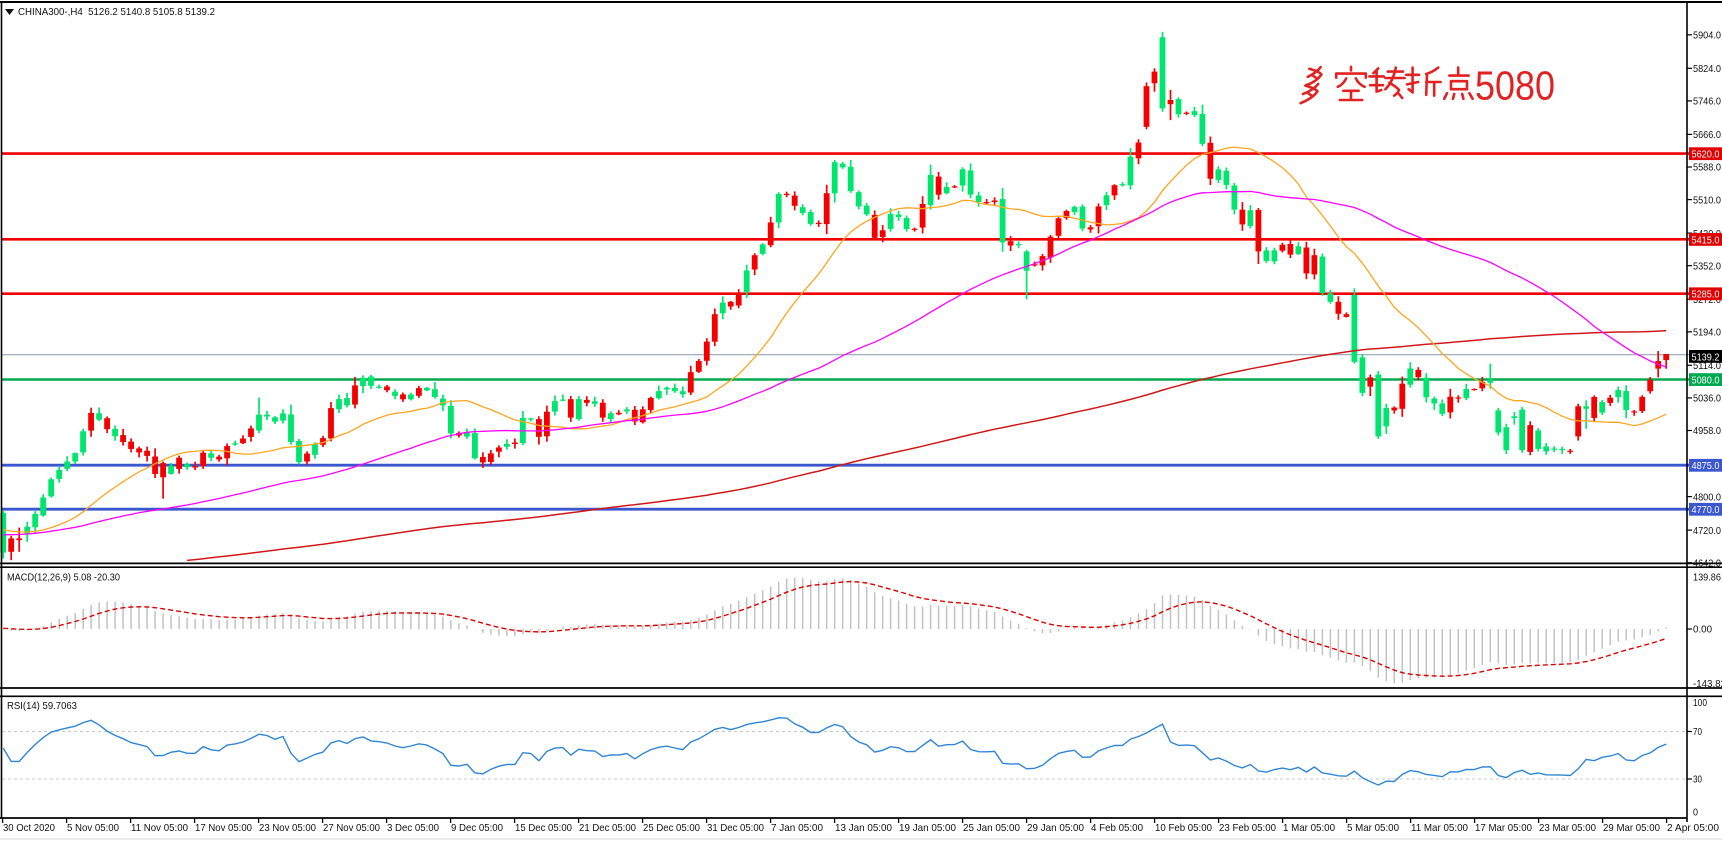  What do you see at coordinates (1707, 168) in the screenshot?
I see `svg-text: 5588.0` at bounding box center [1707, 168].